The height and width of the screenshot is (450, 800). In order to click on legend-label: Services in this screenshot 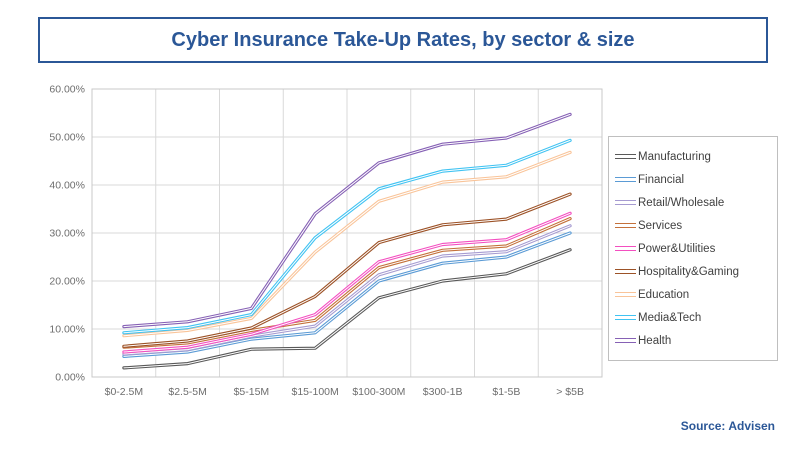, I will do `click(660, 225)`.